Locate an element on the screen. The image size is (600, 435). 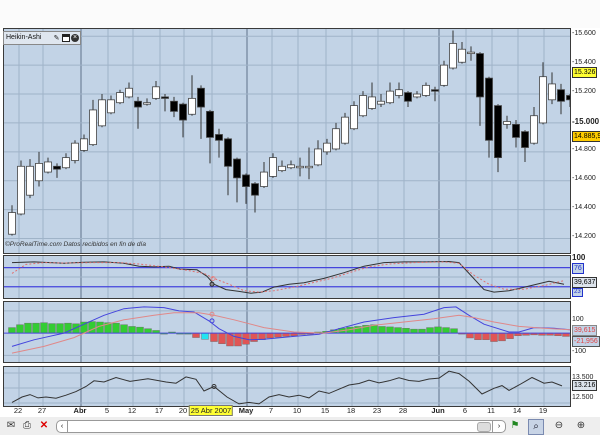
price-tick: -15.000 is located at coordinates (586, 121).